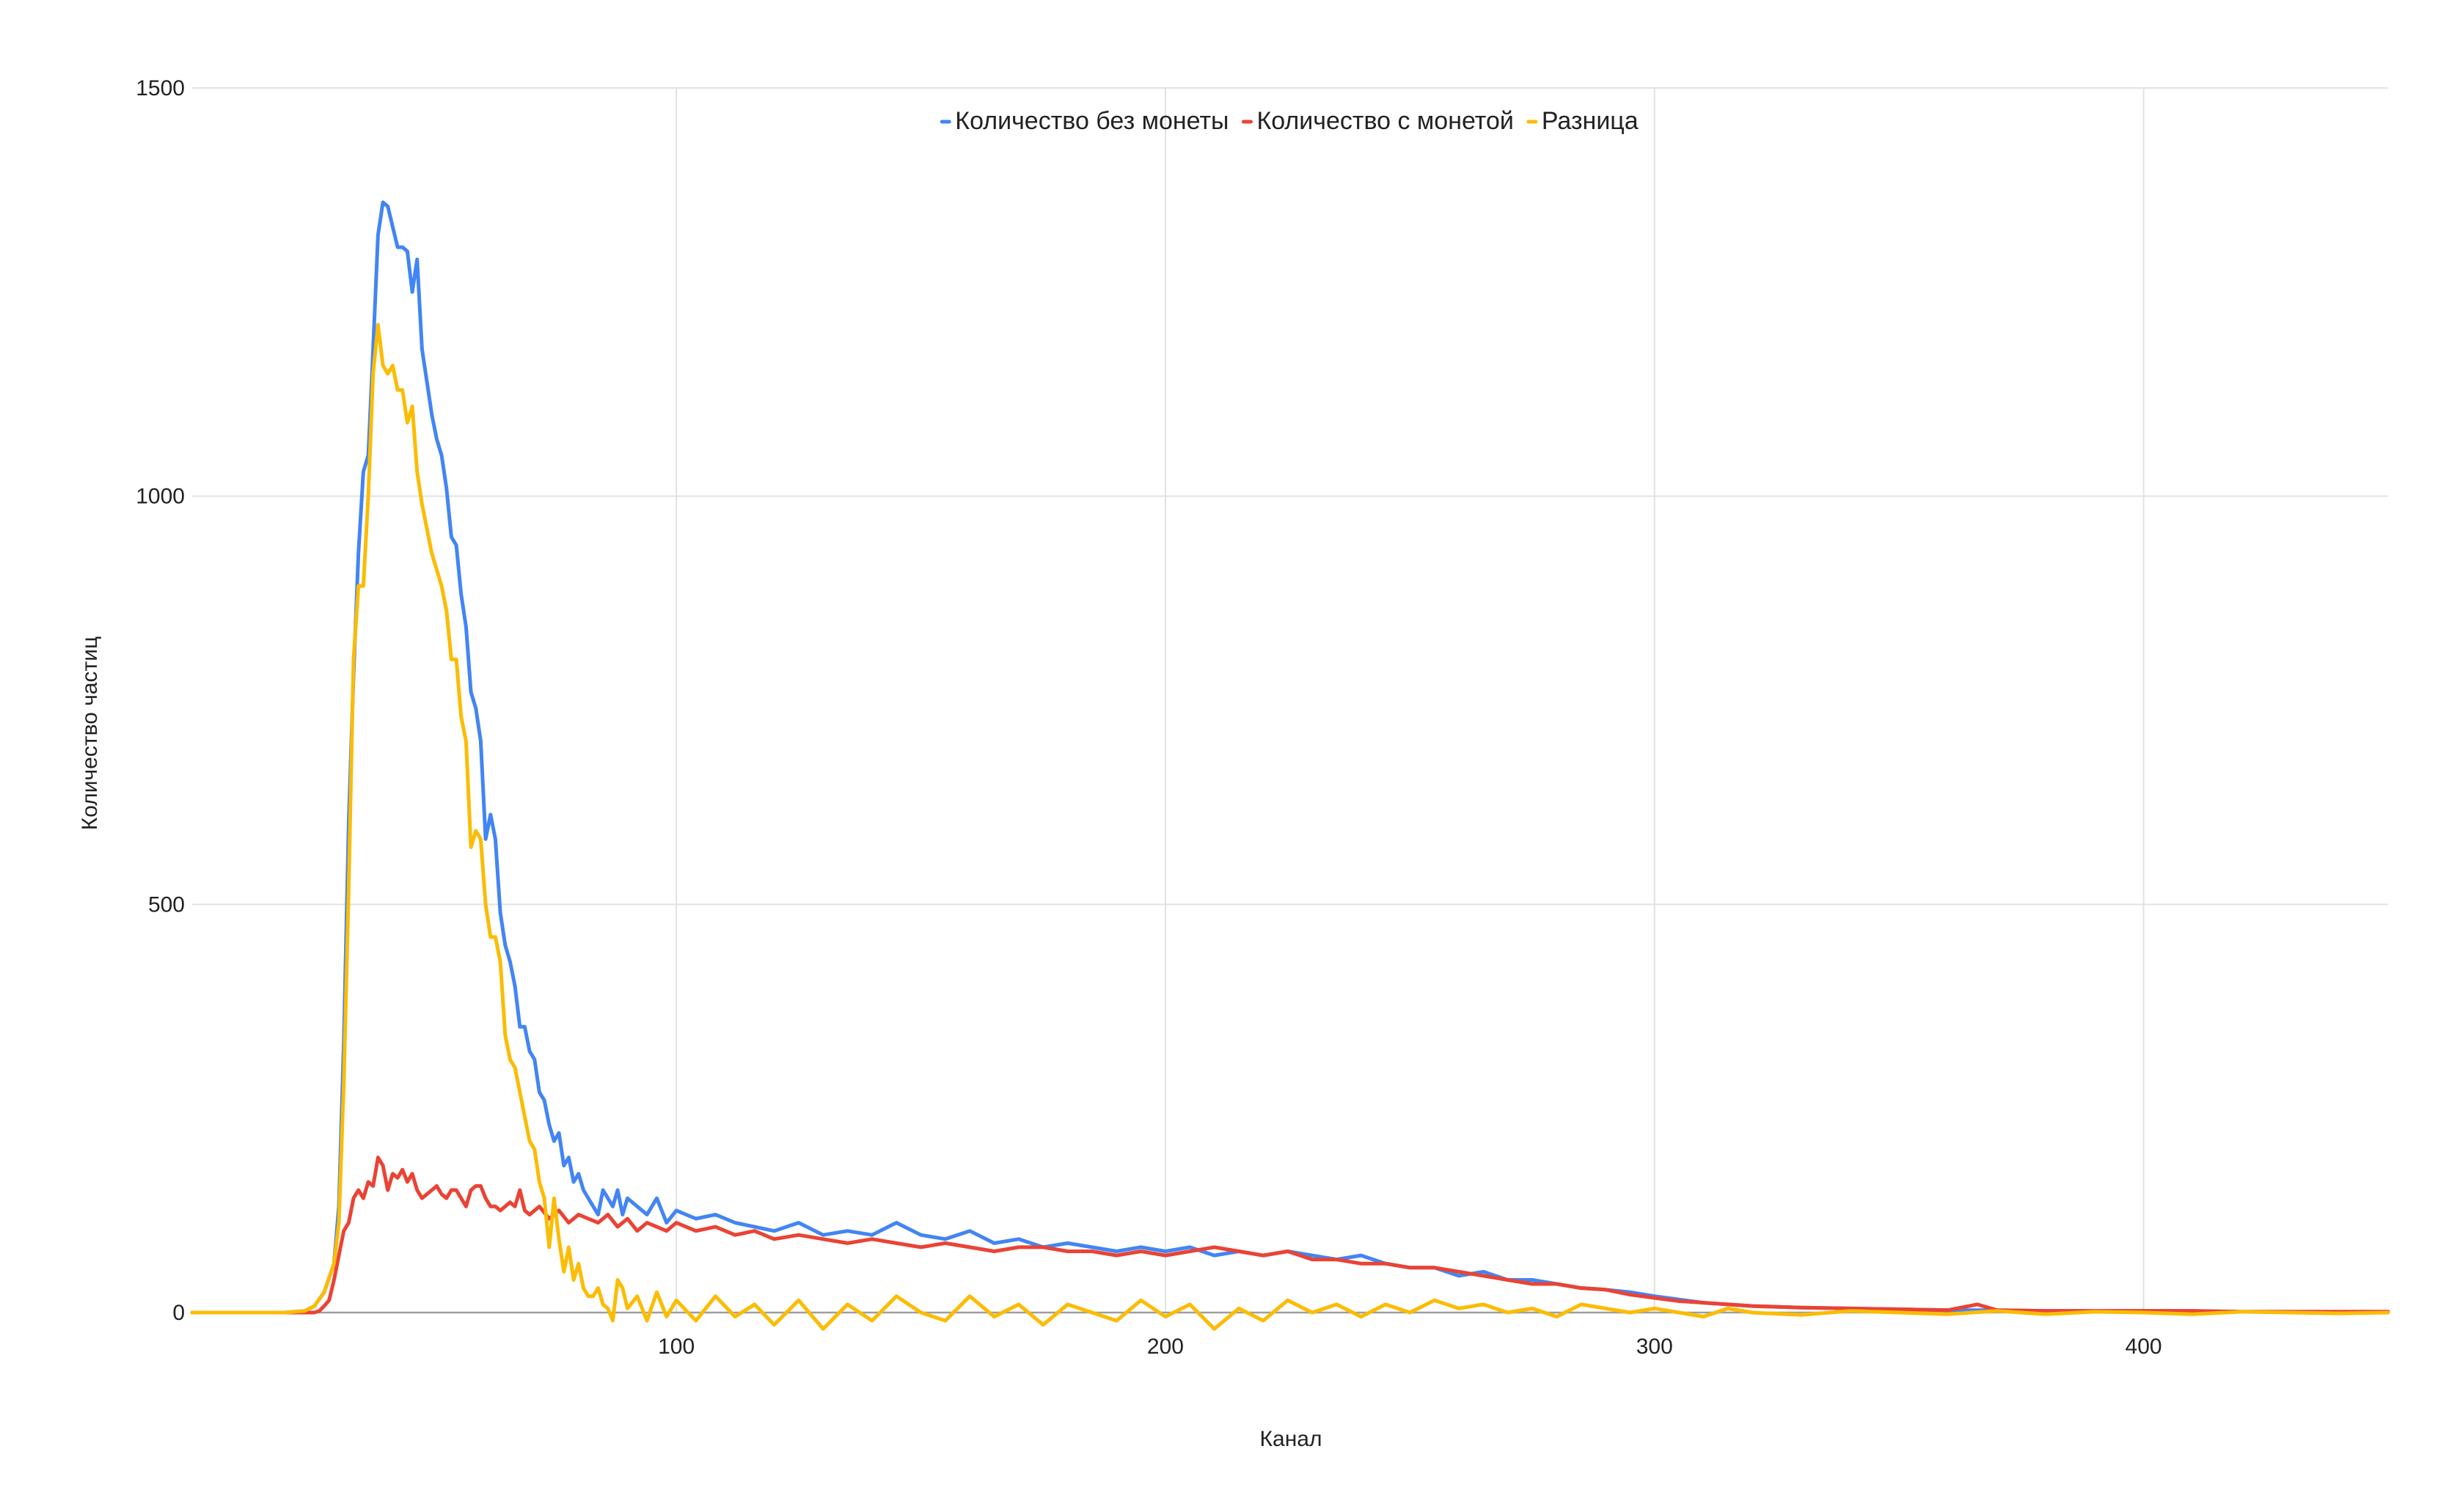 Image resolution: width=2438 pixels, height=1512 pixels. Describe the element at coordinates (160, 497) in the screenshot. I see `y-tick-label: 1000` at that location.